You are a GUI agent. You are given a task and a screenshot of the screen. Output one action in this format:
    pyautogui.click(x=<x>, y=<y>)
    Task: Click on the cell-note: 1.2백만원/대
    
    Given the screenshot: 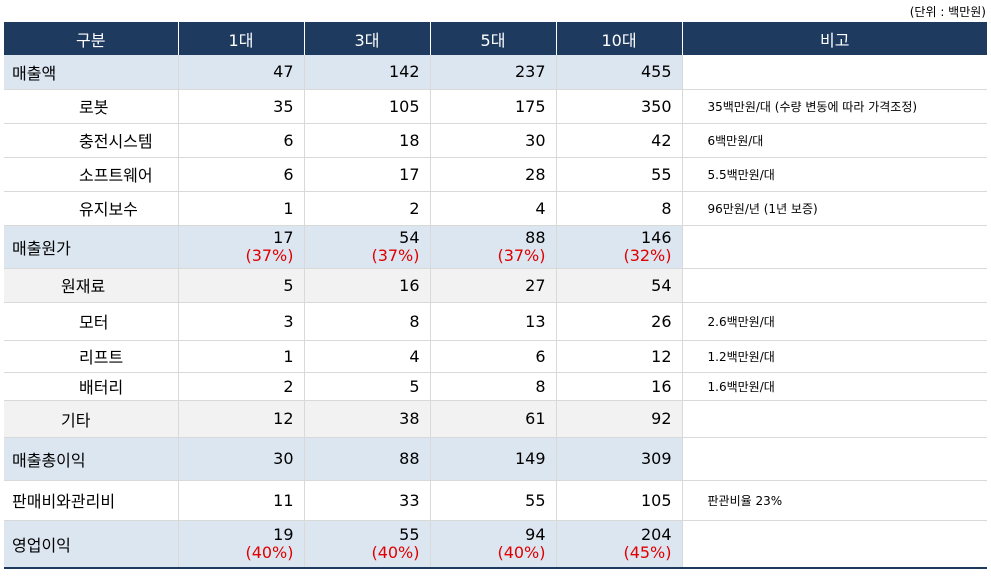 What is the action you would take?
    pyautogui.click(x=834, y=356)
    